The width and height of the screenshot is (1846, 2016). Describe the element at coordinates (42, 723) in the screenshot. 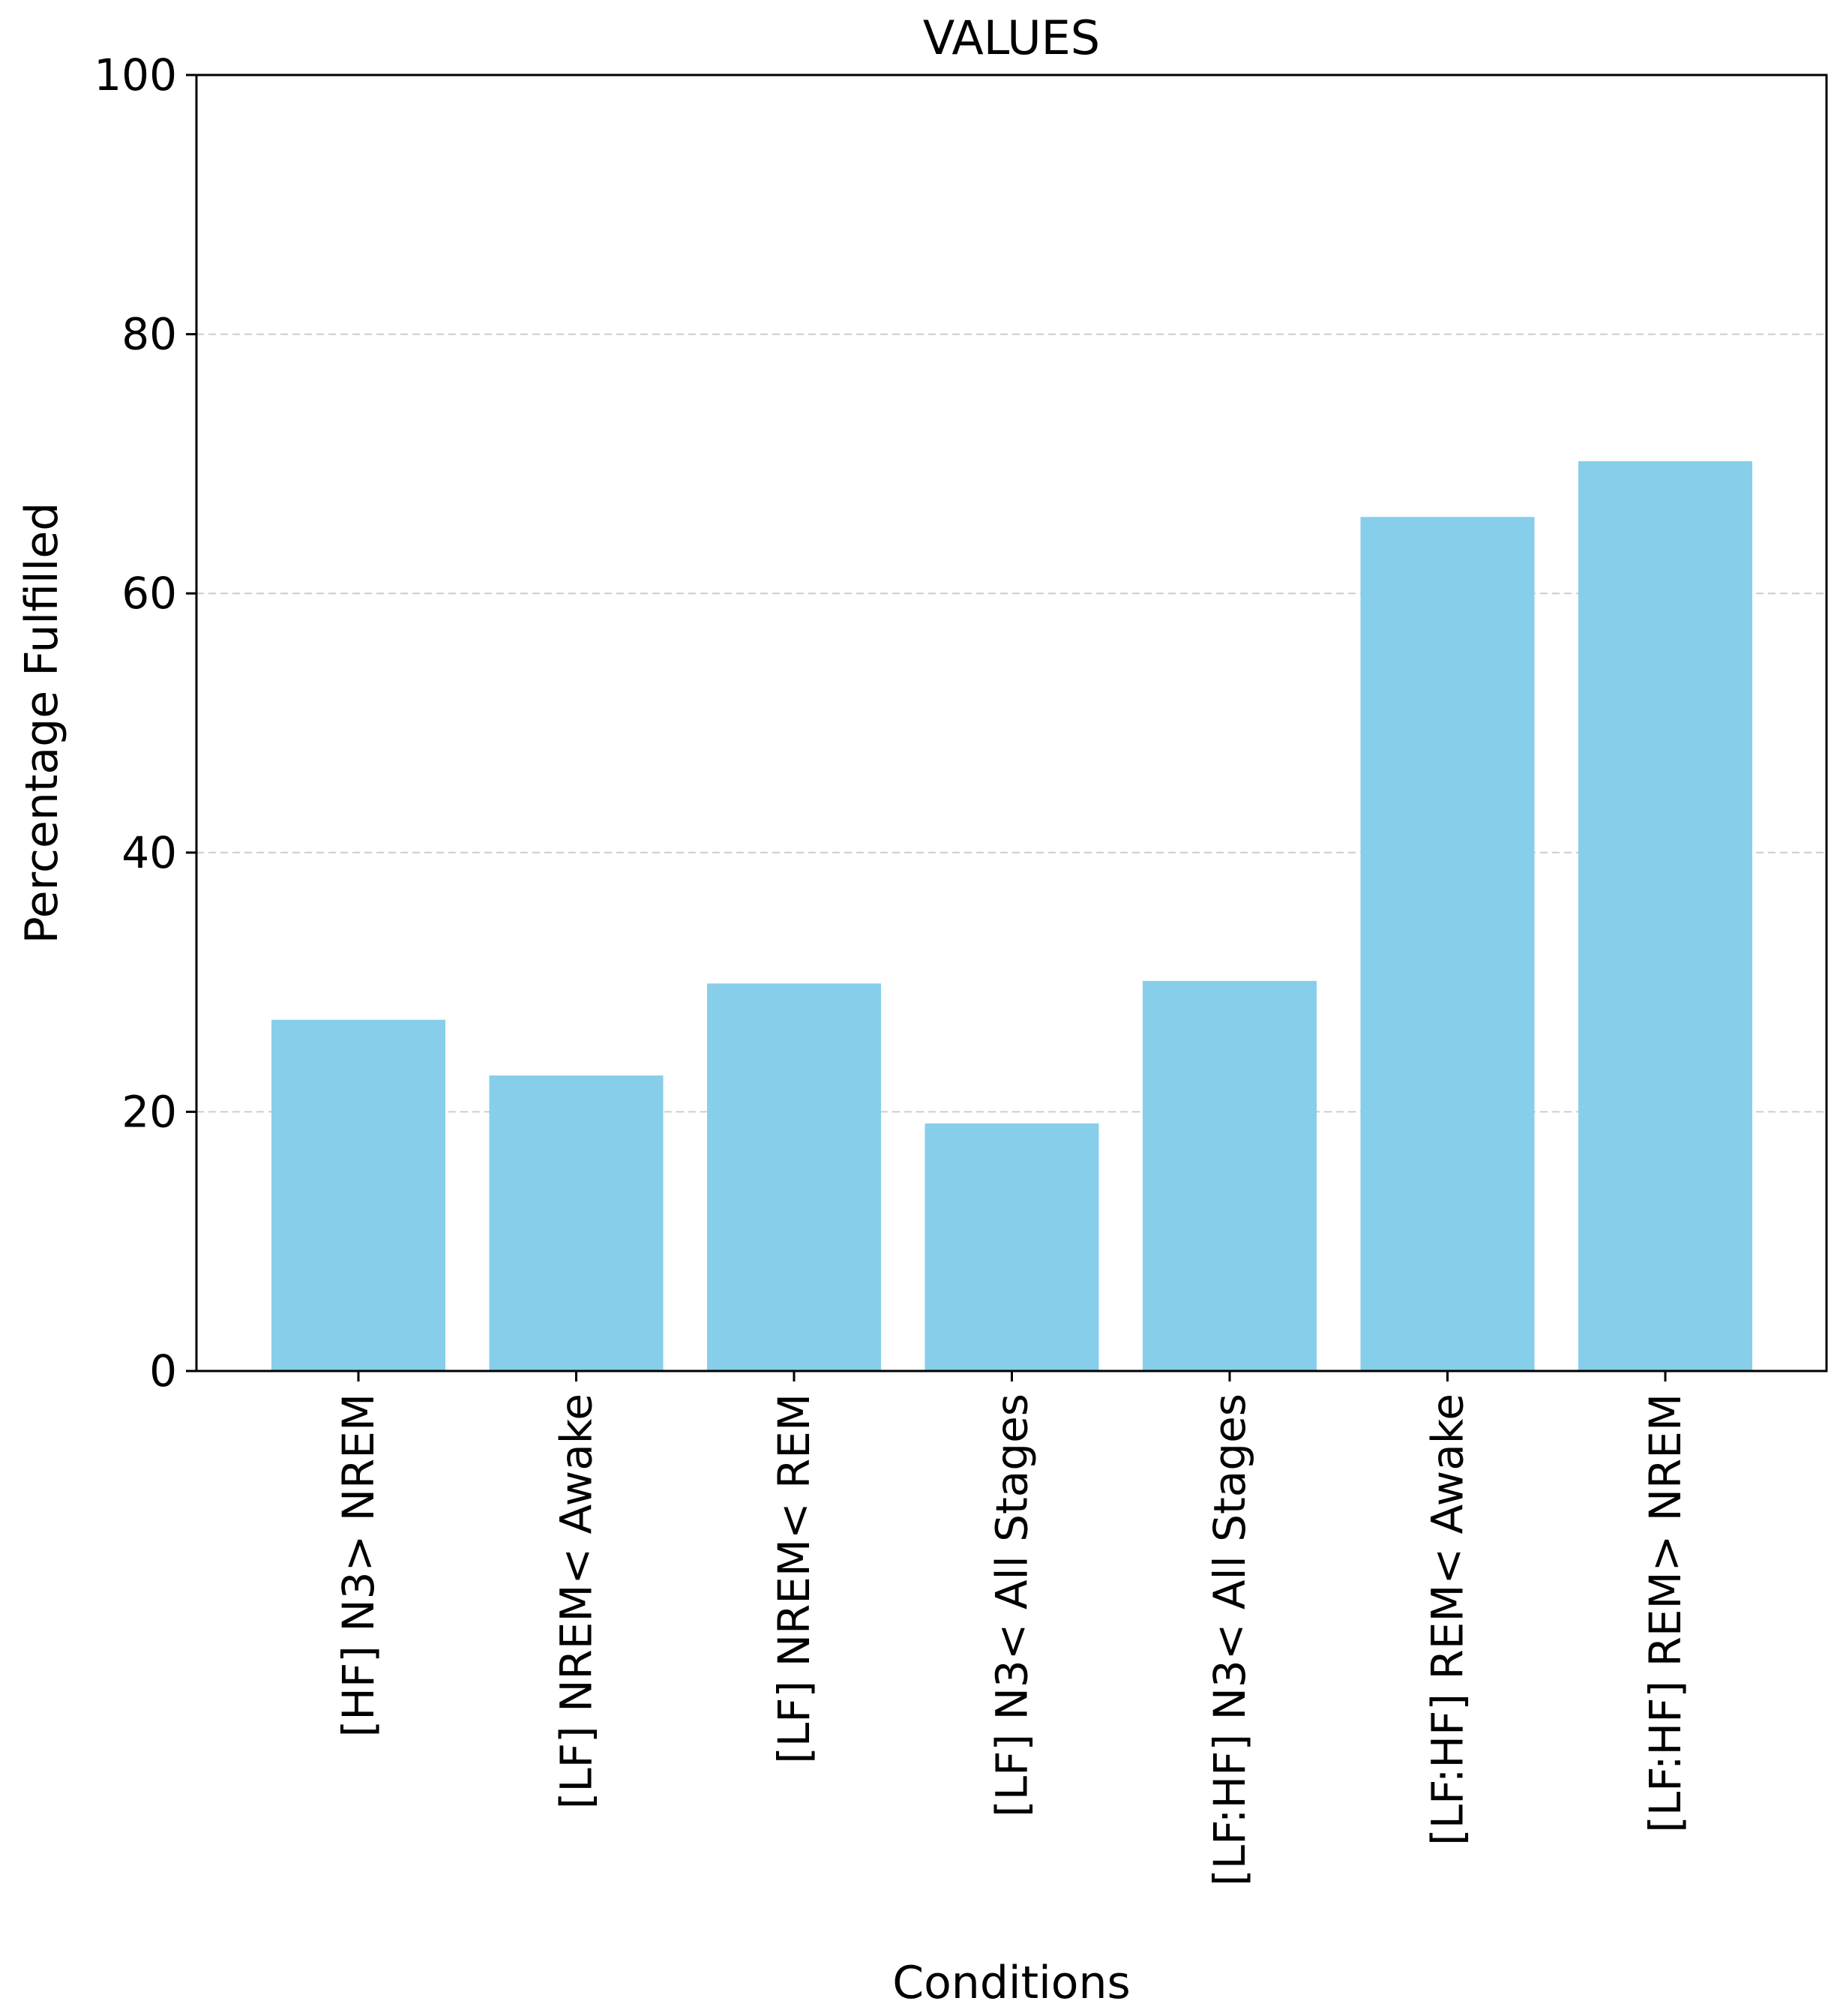

I see `y-axis-title: Percentage Fulfilled` at that location.